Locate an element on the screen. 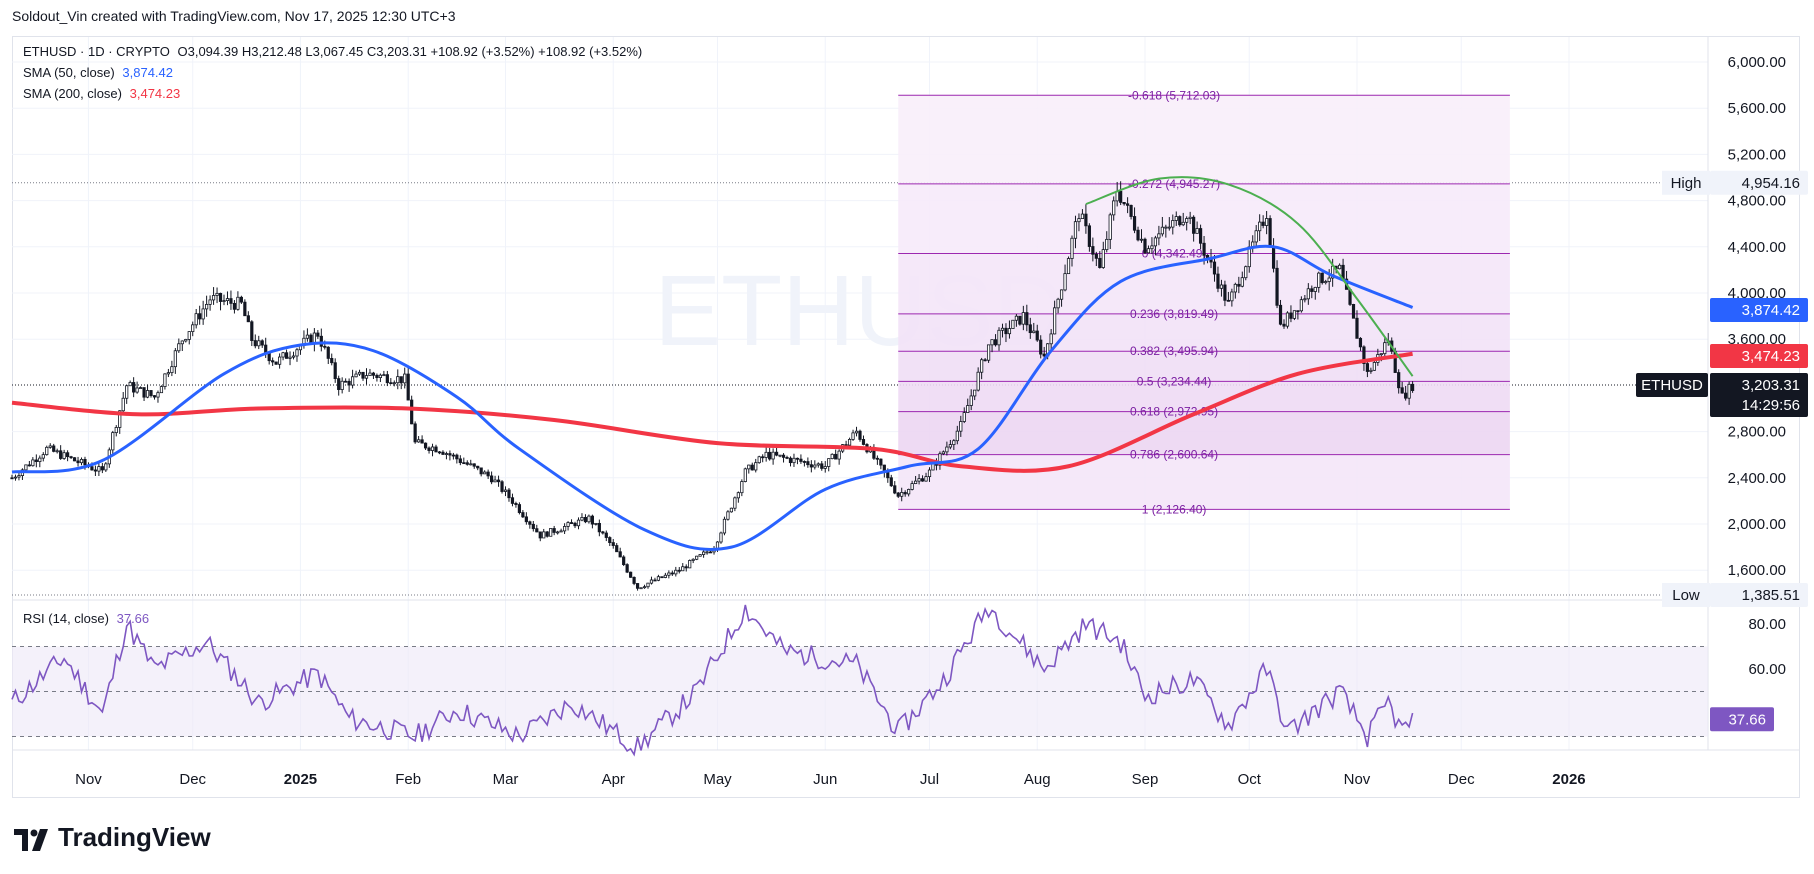 The width and height of the screenshot is (1814, 874). legend-sma200: SMA (200, close) 3,474.23 is located at coordinates (101, 93).